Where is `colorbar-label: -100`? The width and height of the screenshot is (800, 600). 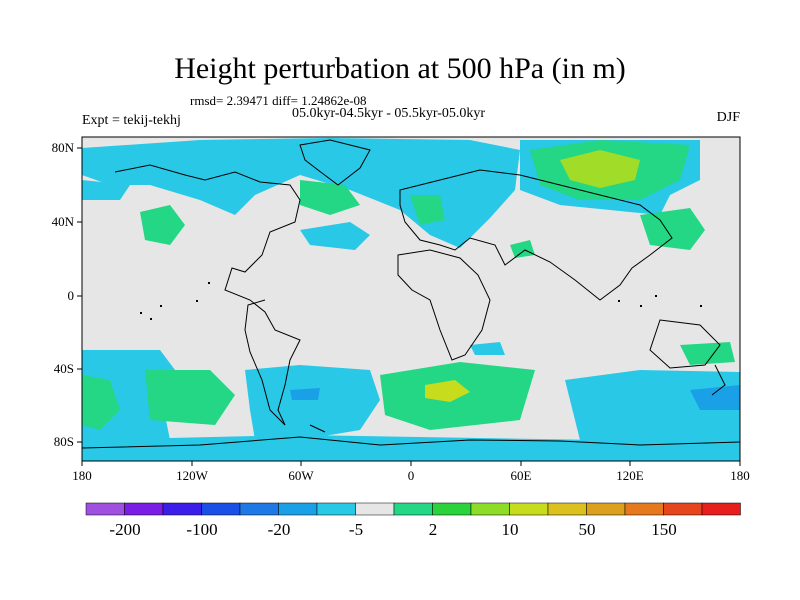 colorbar-label: -100 is located at coordinates (202, 529).